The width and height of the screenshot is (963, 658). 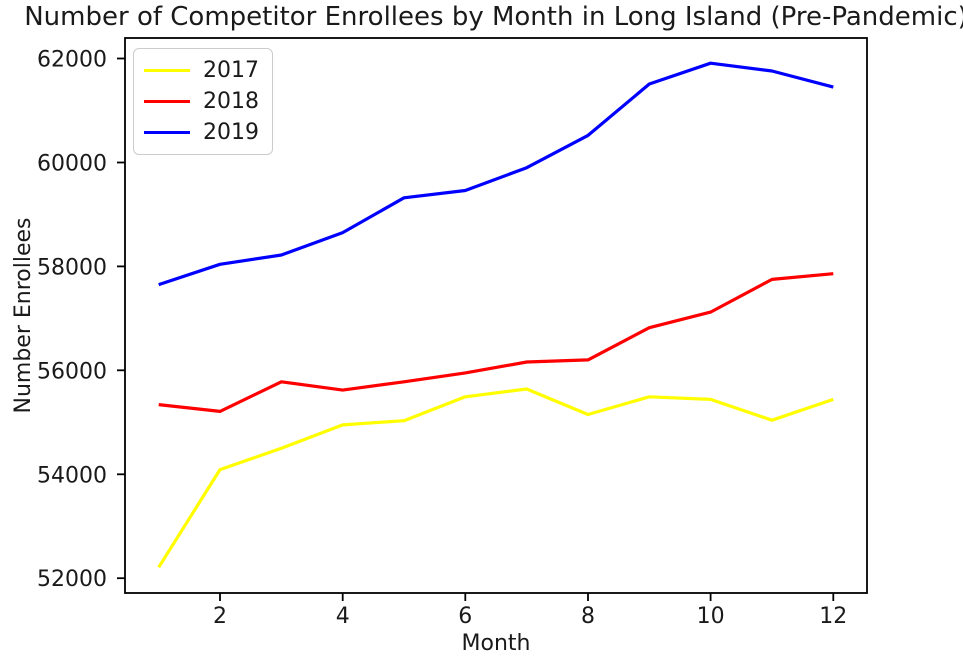 What do you see at coordinates (711, 616) in the screenshot?
I see `x-tick-label: 10` at bounding box center [711, 616].